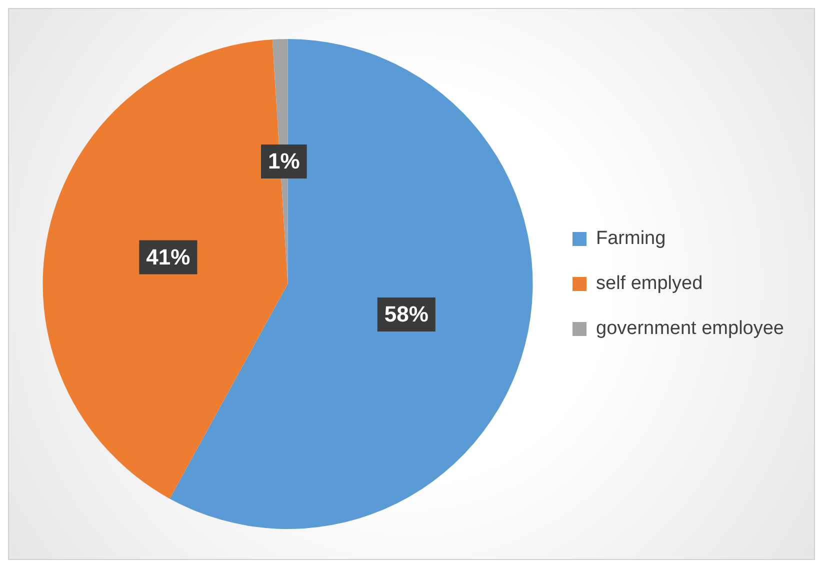 The width and height of the screenshot is (821, 566). What do you see at coordinates (649, 283) in the screenshot?
I see `legend-label: self emplyed` at bounding box center [649, 283].